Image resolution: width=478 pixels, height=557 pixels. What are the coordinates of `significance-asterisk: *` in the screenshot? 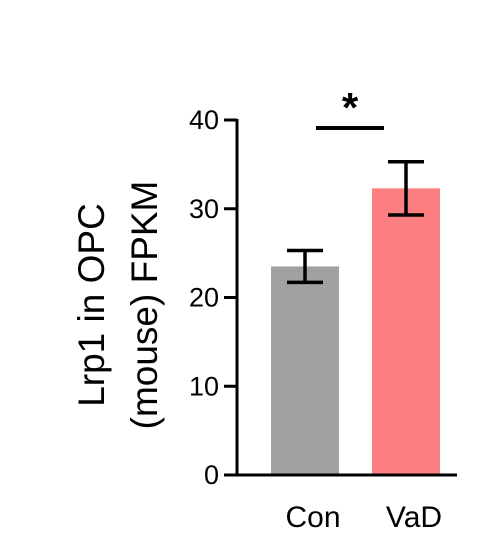 It's located at (350, 107).